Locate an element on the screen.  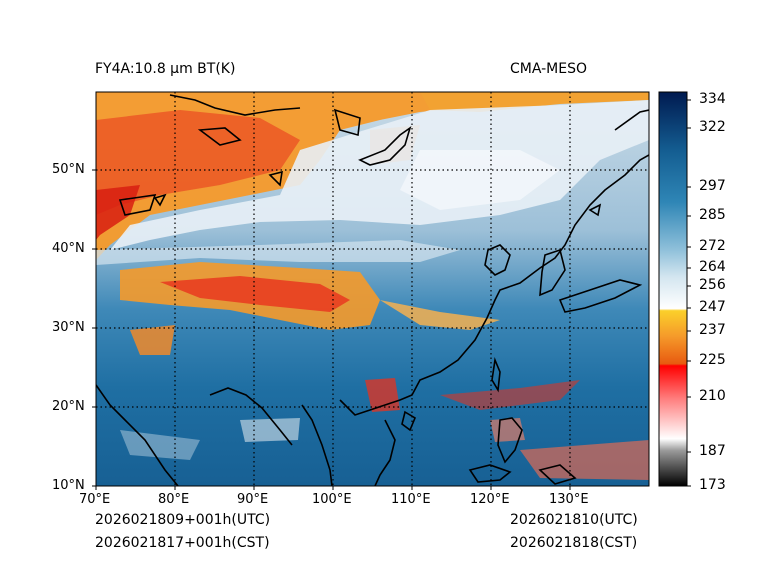
lon-label: 80°E is located at coordinates (174, 499).